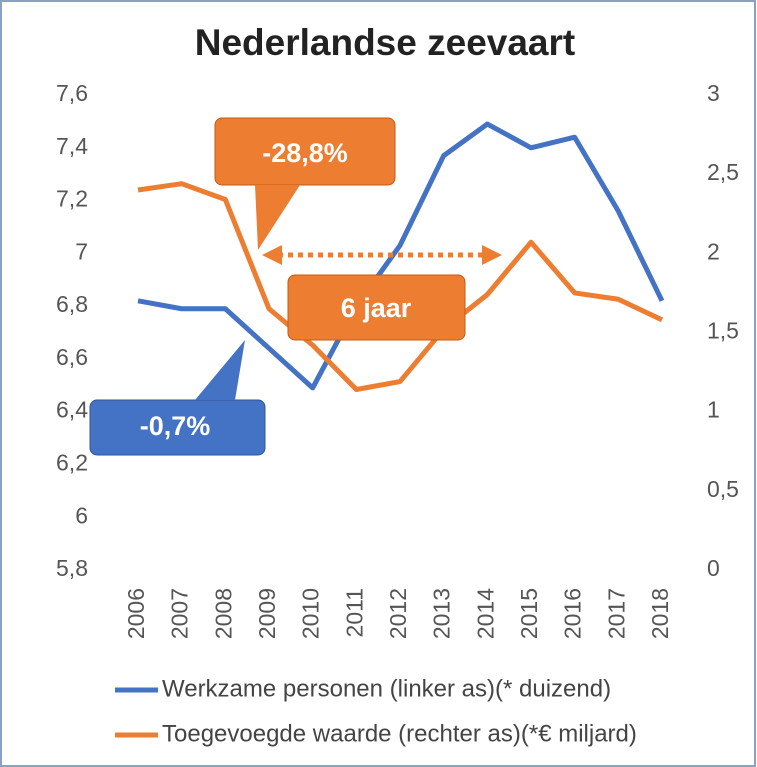  Describe the element at coordinates (72, 357) in the screenshot. I see `y-tick-label: 6,6` at that location.